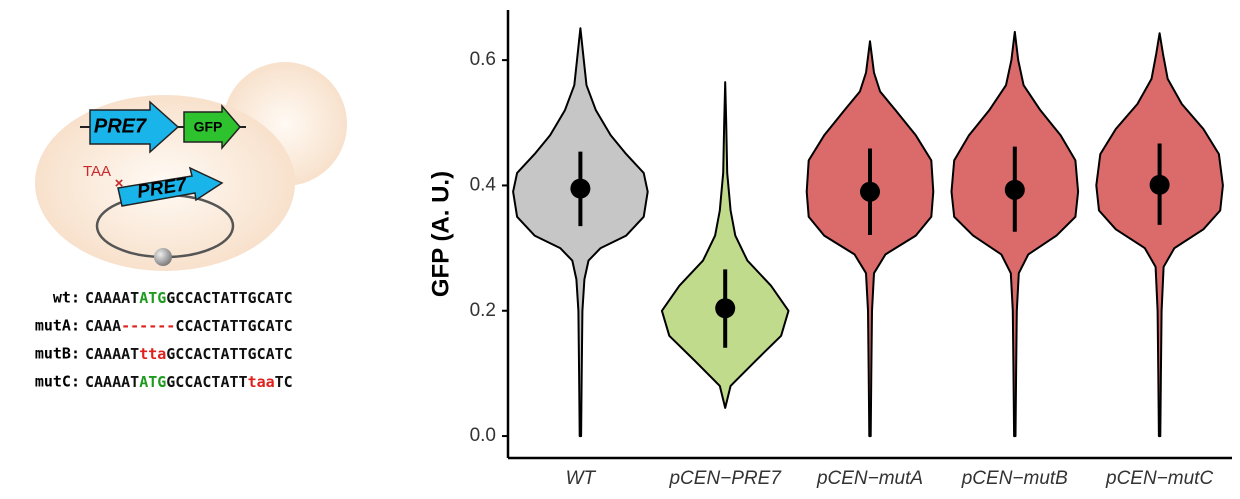 The image size is (1240, 499). I want to click on sequence-part: GCCACTATT, so click(206, 382).